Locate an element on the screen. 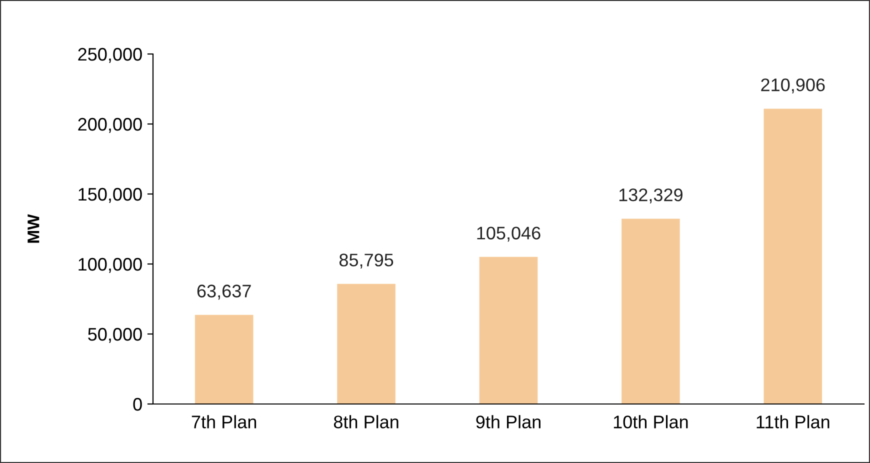 This screenshot has height=463, width=870. x-tick-label: 10th Plan is located at coordinates (651, 421).